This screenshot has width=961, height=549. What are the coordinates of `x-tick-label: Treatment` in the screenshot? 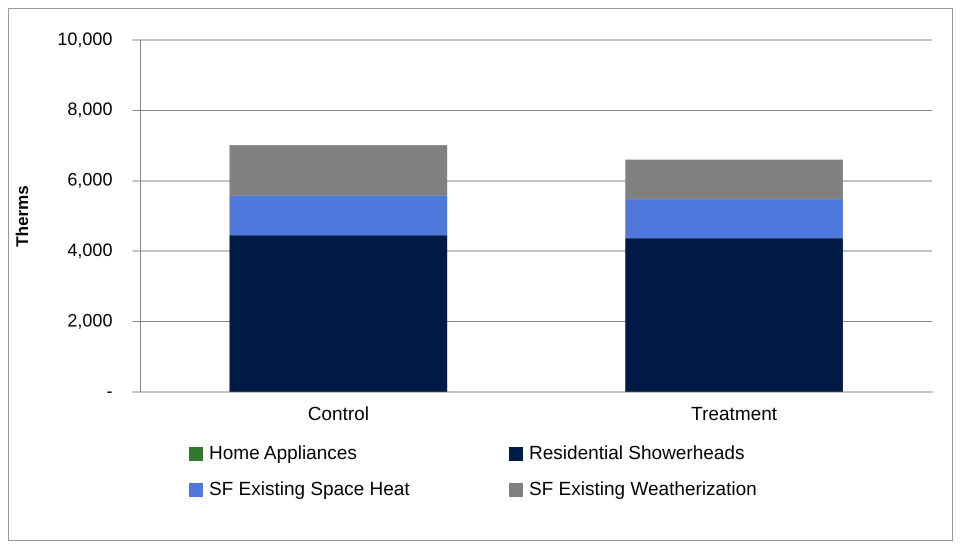 It's located at (734, 414).